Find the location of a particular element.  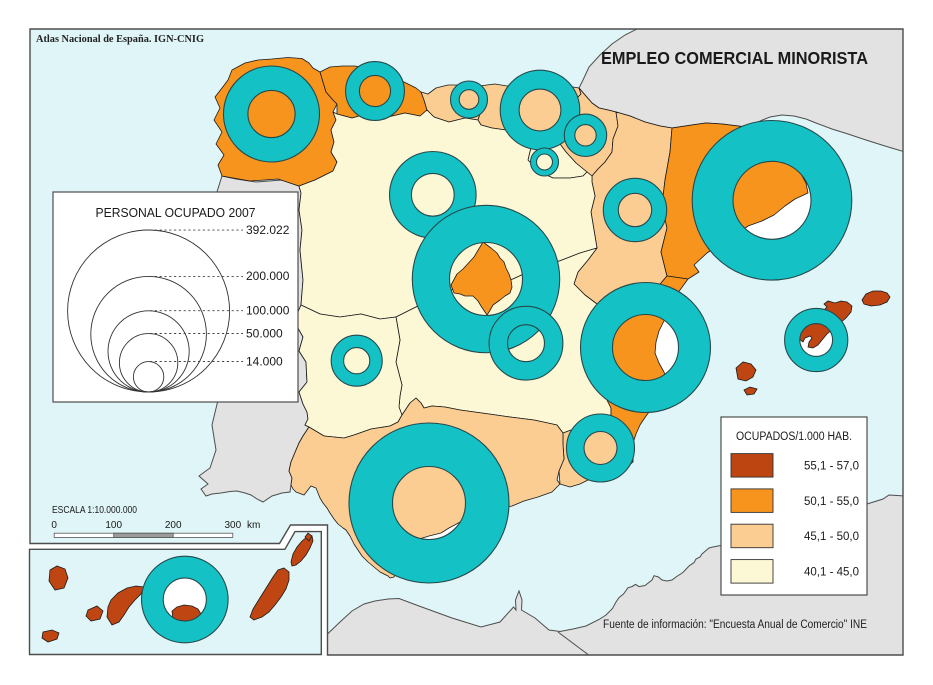

svg-text: 200.000 is located at coordinates (268, 276).